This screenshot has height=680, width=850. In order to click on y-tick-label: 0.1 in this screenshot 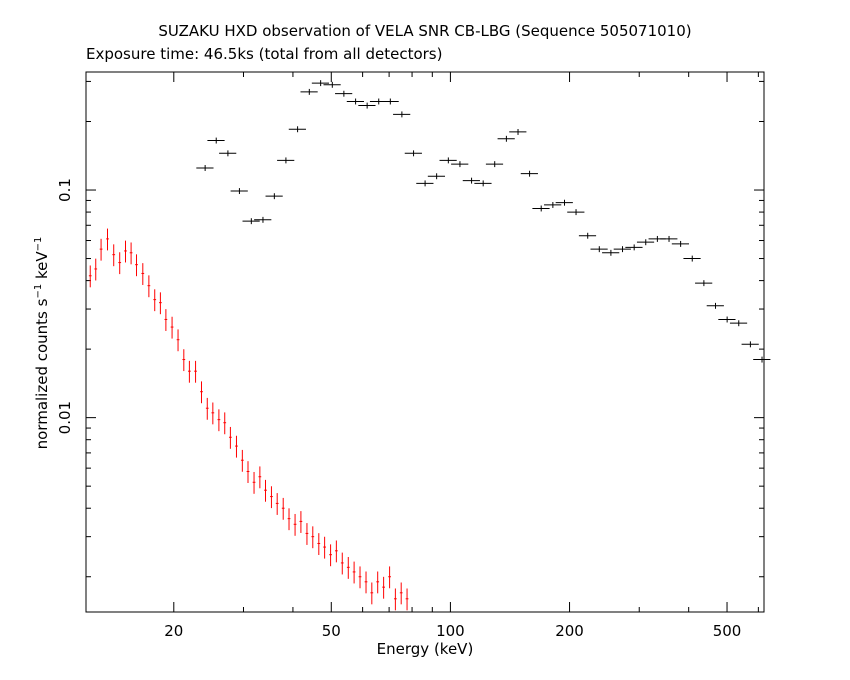, I will do `click(65, 190)`.